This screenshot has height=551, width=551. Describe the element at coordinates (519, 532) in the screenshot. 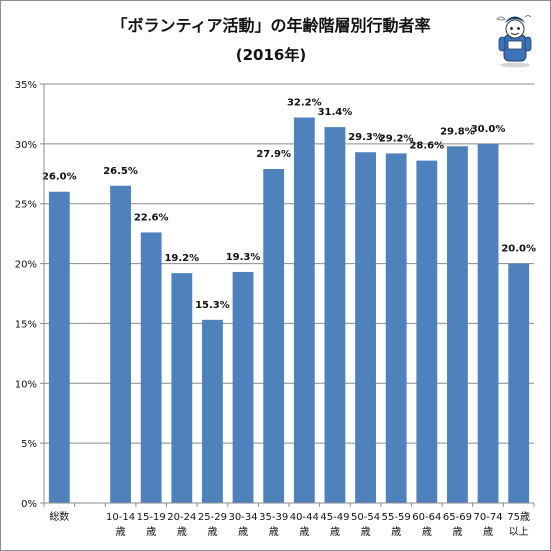

I see `x-tick-label: 以上` at that location.